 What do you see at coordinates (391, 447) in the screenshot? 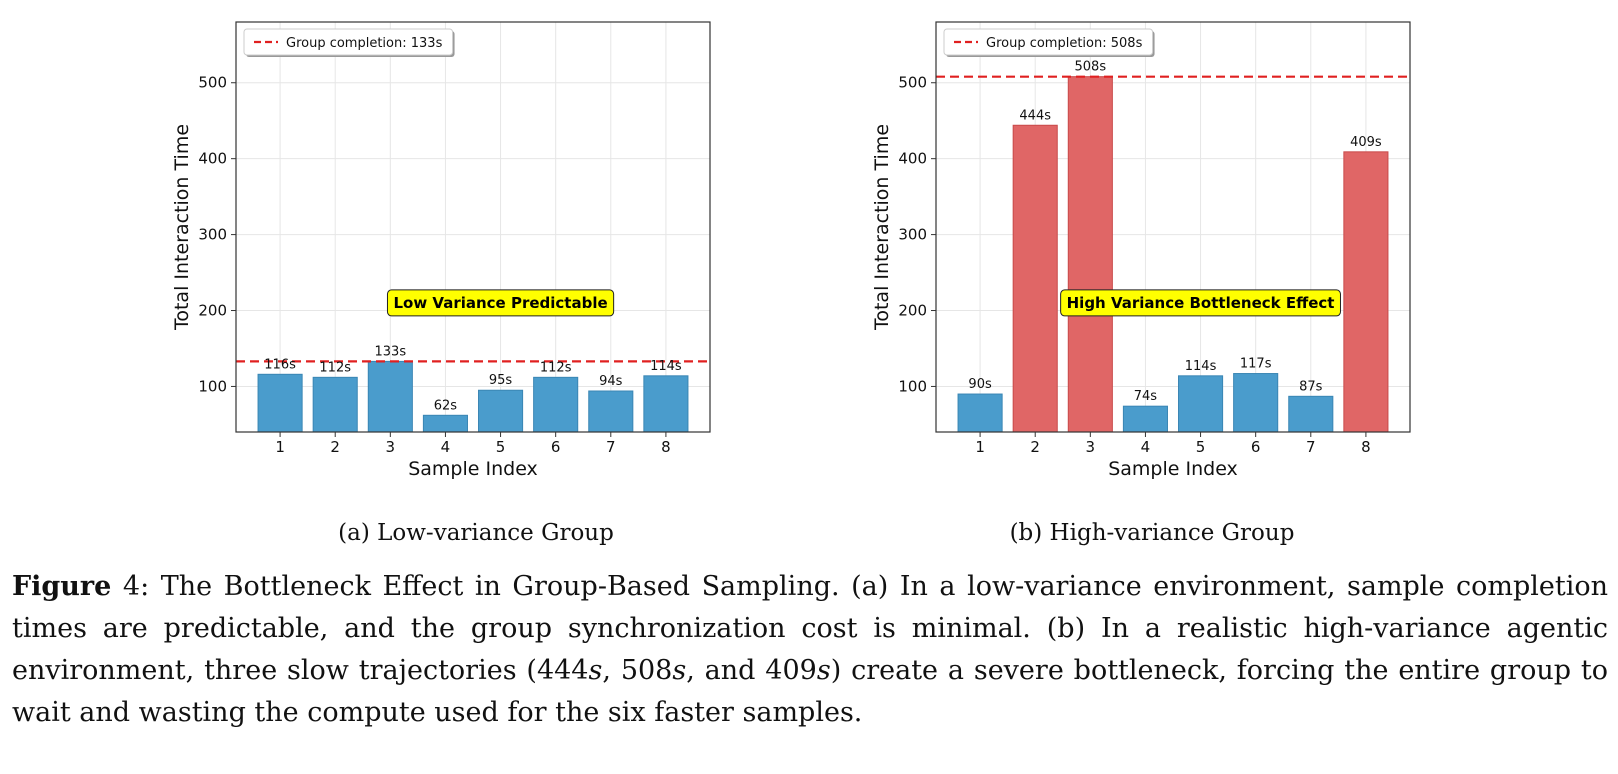
I see `chart-a-xtick-label: 3` at bounding box center [391, 447].